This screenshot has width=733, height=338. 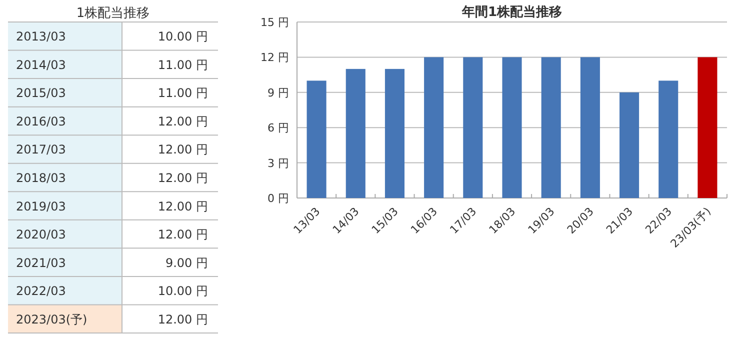 I want to click on category-label: 2013/03, so click(x=41, y=37).